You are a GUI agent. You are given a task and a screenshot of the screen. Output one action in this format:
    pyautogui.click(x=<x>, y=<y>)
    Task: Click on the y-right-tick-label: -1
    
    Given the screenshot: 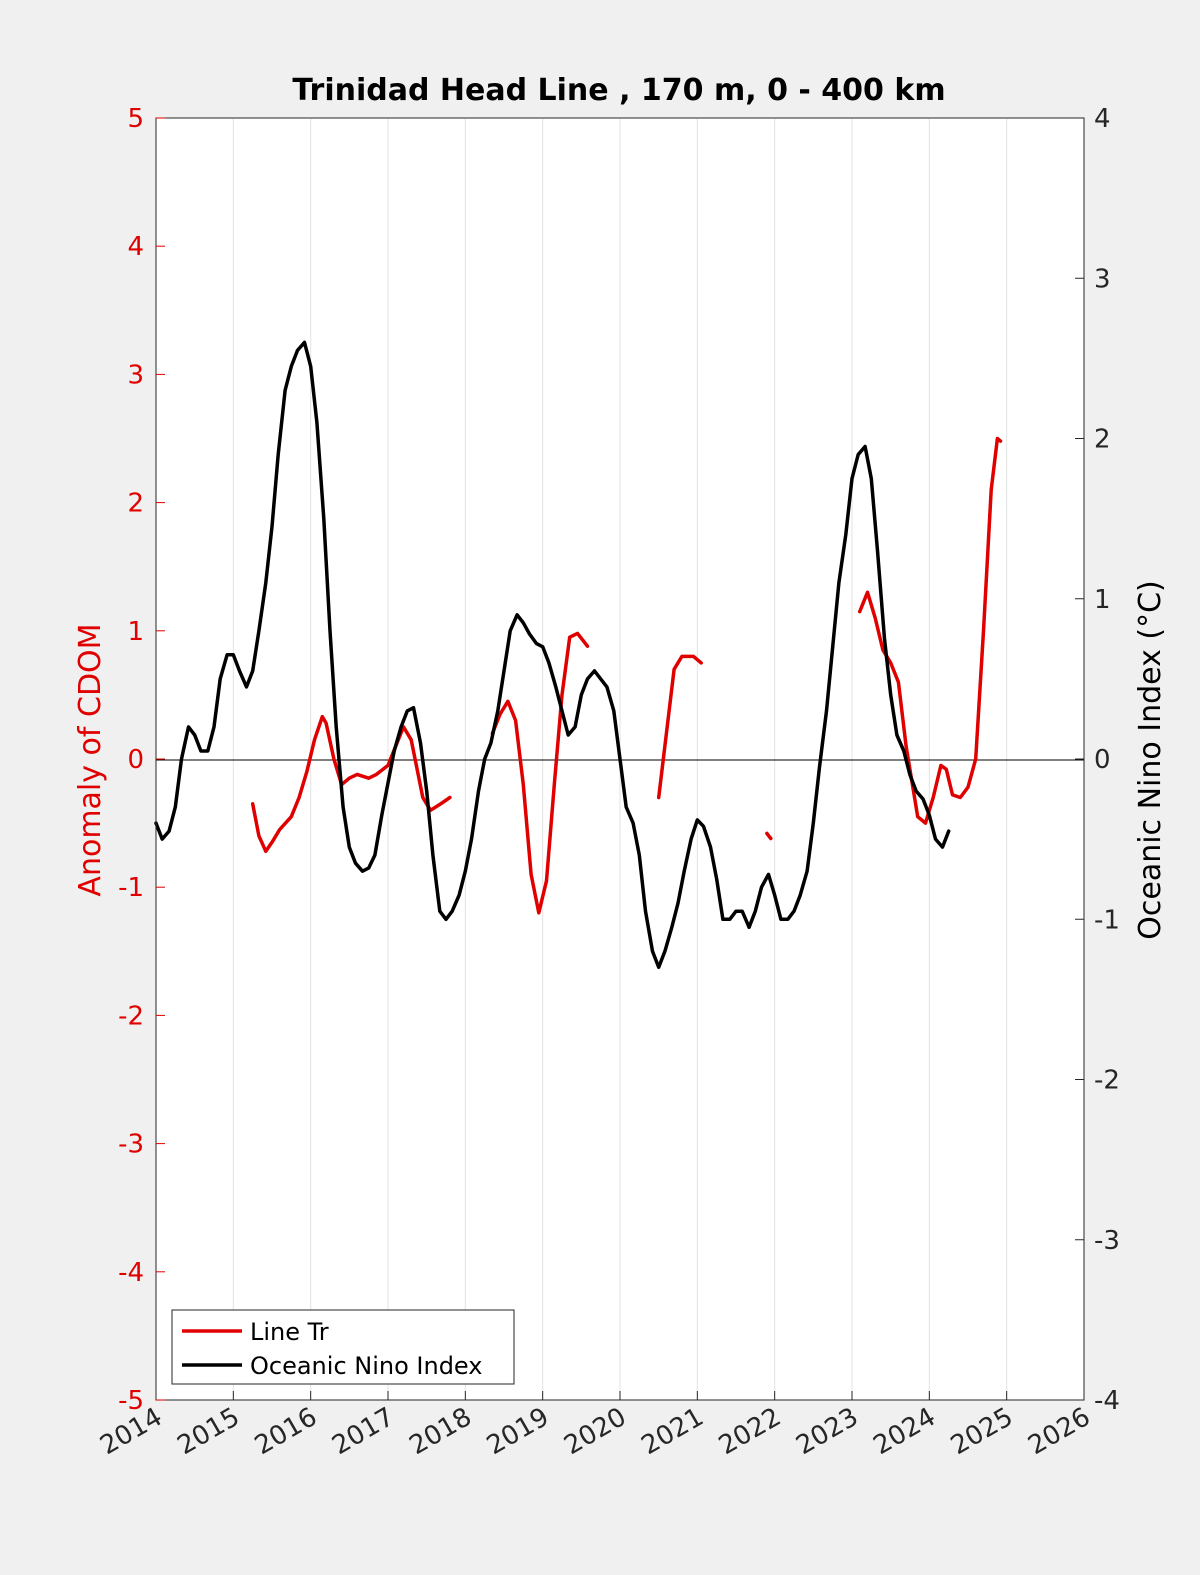 What is the action you would take?
    pyautogui.click(x=1107, y=920)
    